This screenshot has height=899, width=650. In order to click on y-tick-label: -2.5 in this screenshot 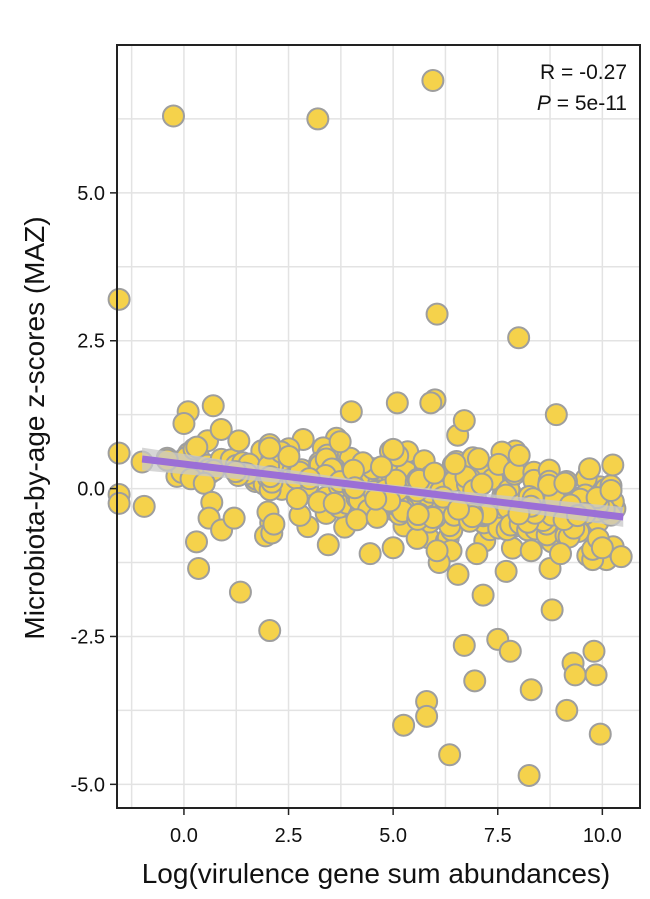, I will do `click(88, 637)`.